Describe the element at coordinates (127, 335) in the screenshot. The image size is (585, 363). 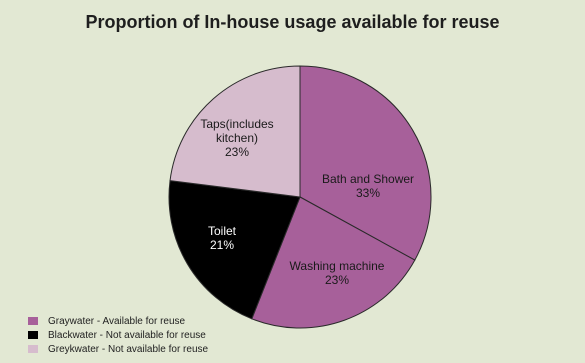
I see `legend-label-blackwater: Blackwater - Not available for reuse` at that location.